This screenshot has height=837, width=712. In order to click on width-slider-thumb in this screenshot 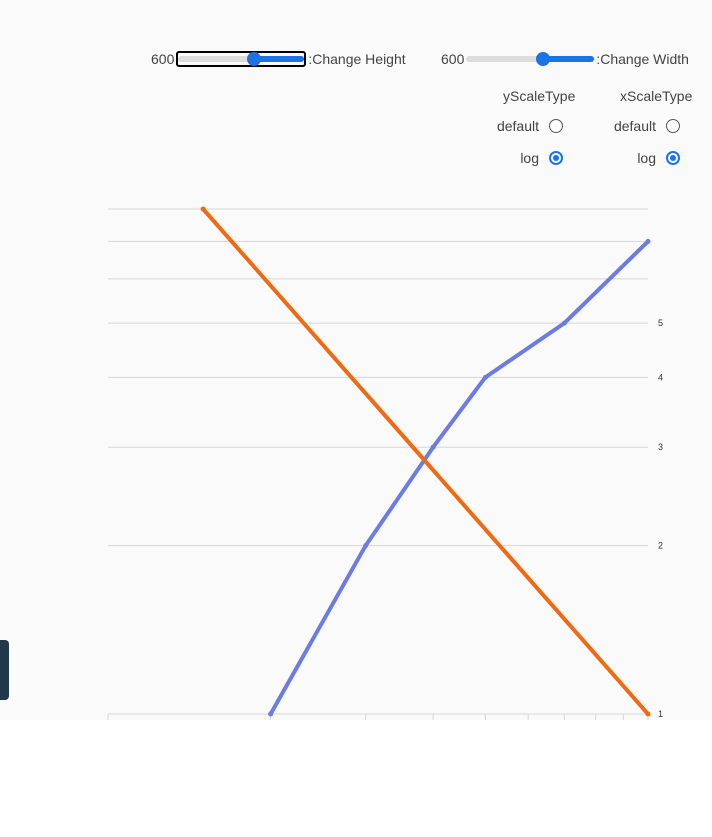, I will do `click(543, 59)`.